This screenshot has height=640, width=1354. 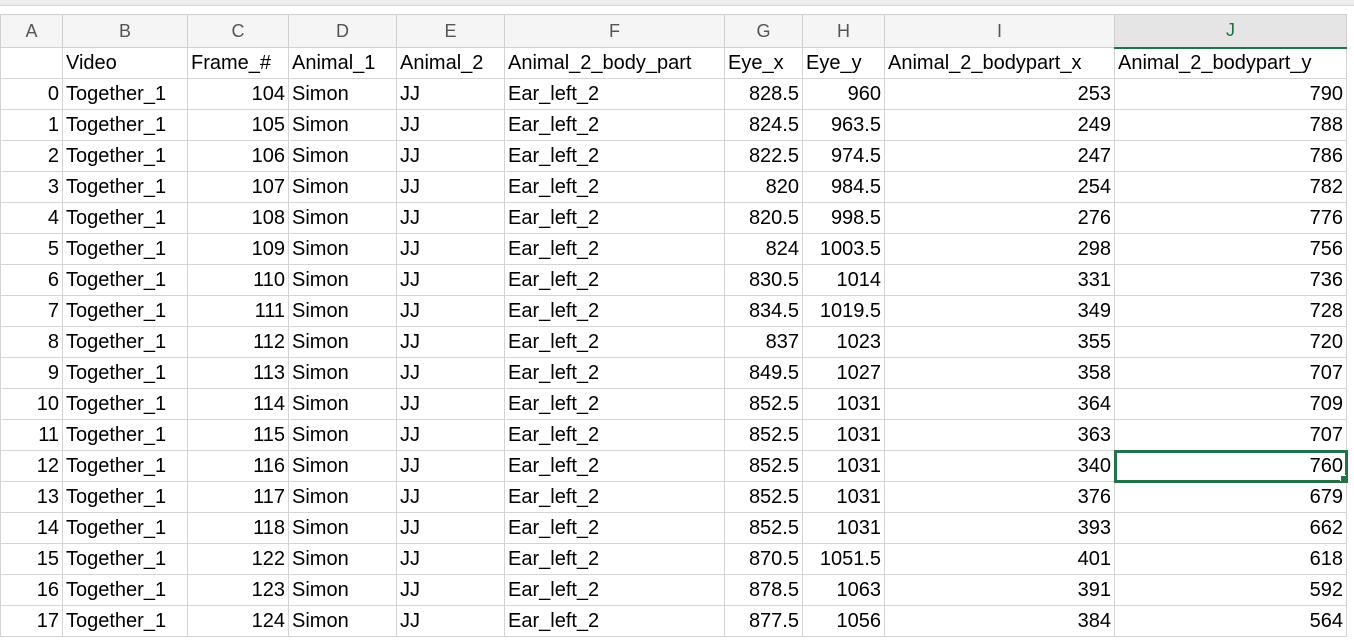 I want to click on cell: 1056, so click(x=843, y=621).